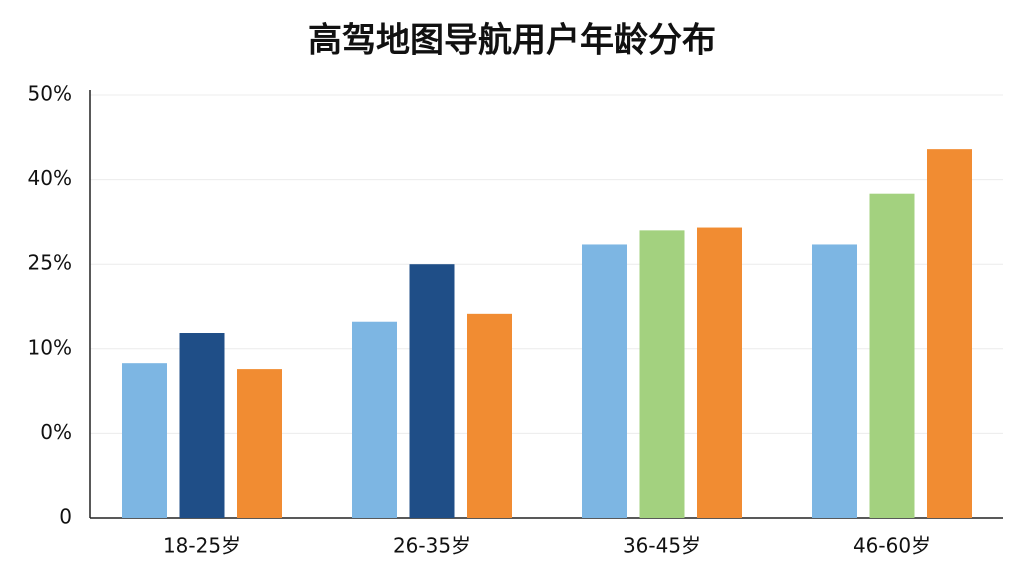 The image size is (1024, 576). Describe the element at coordinates (50, 178) in the screenshot. I see `y-tick-label: 40%` at that location.